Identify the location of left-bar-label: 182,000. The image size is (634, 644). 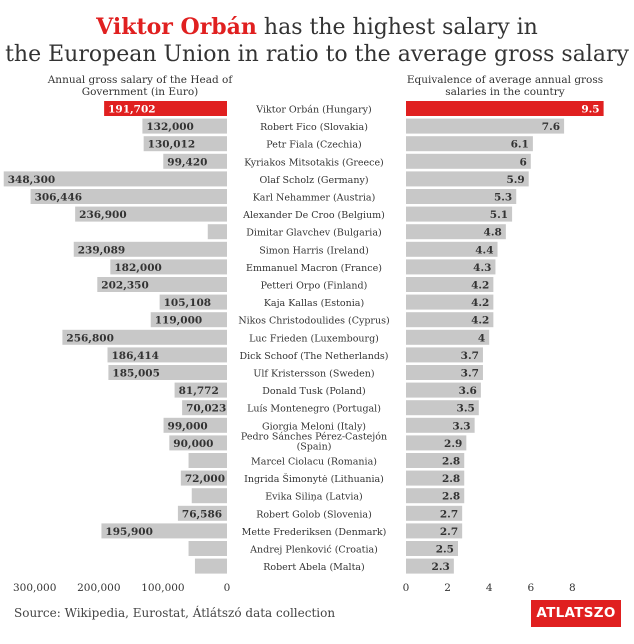
(138, 268).